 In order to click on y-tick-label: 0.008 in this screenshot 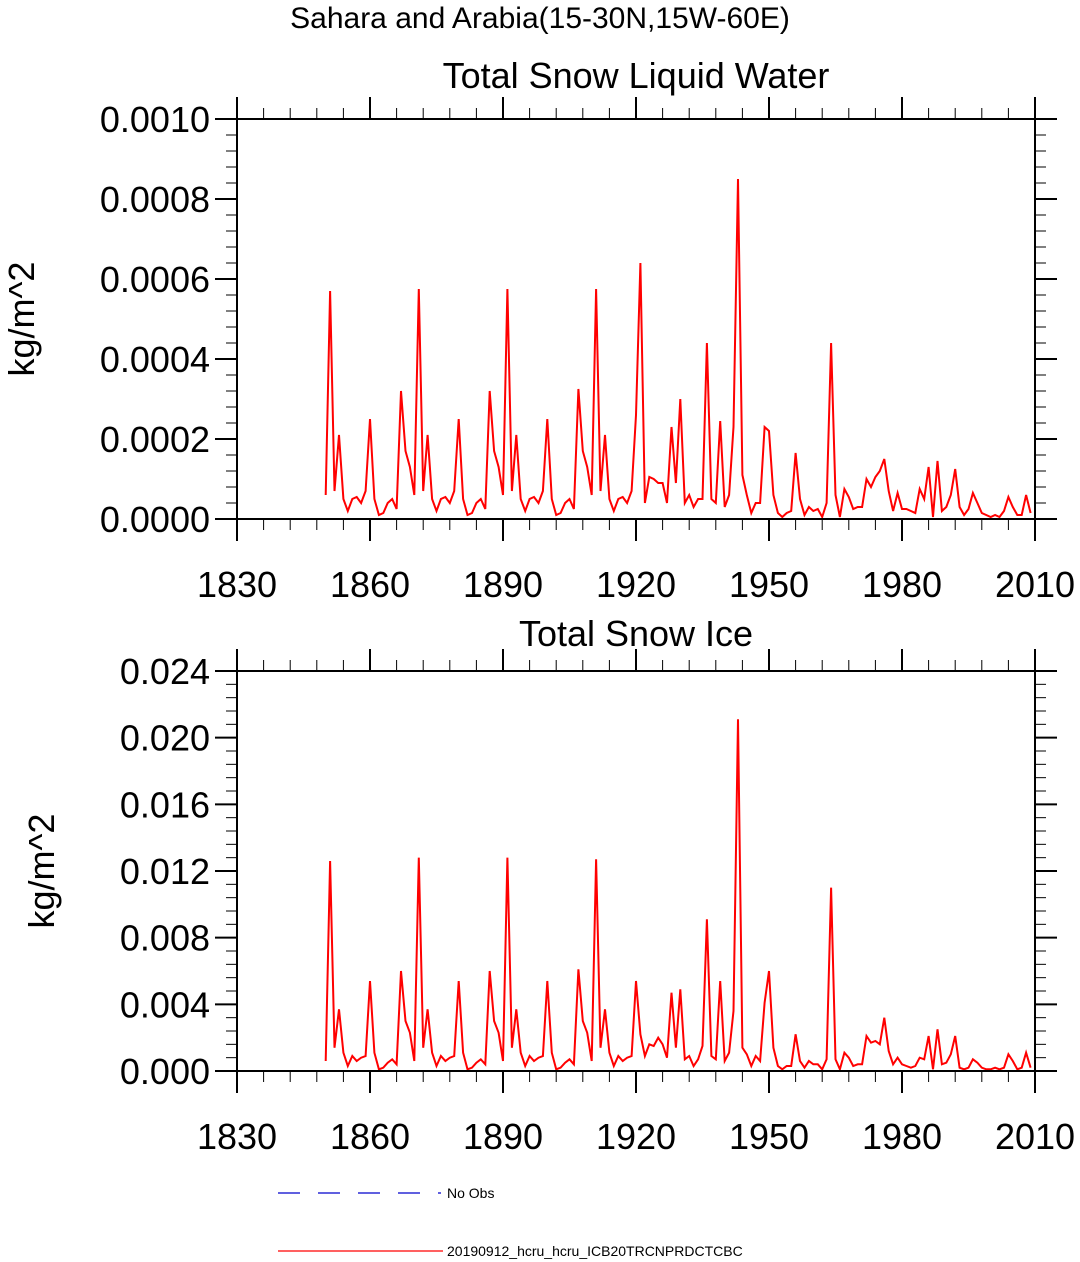, I will do `click(165, 938)`.